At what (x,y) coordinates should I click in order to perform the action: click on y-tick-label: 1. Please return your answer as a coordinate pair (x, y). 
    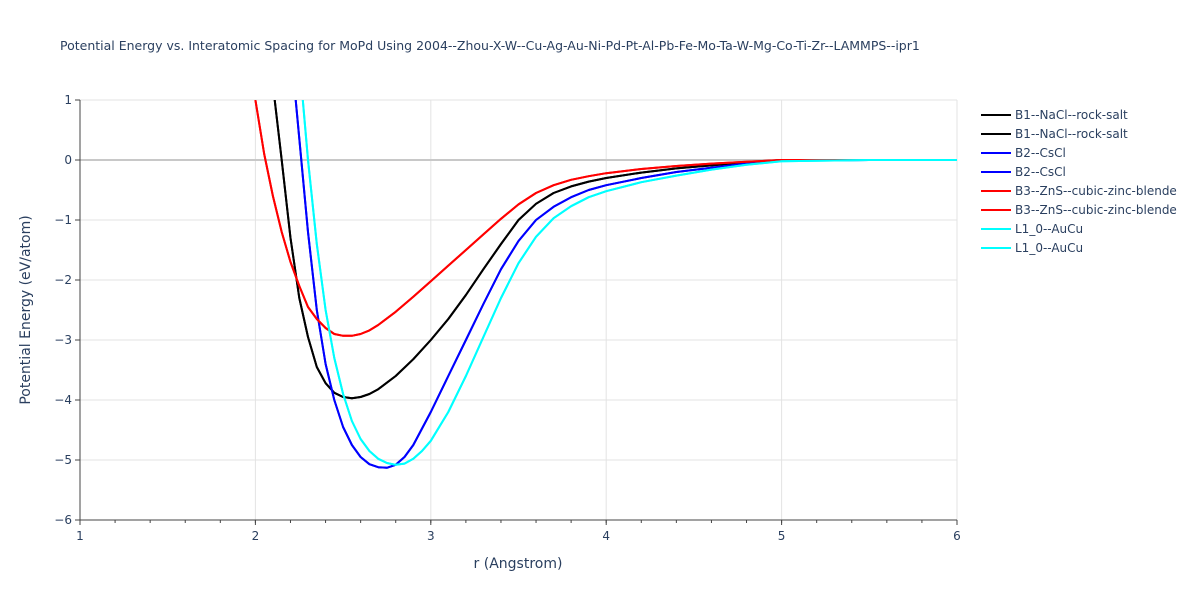
    Looking at the image, I should click on (68, 100).